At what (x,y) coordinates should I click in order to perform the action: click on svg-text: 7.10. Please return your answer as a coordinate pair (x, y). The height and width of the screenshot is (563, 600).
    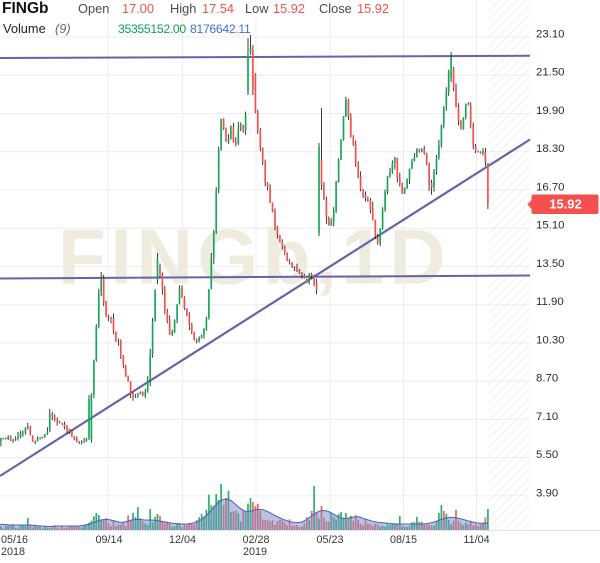
    Looking at the image, I should click on (547, 417).